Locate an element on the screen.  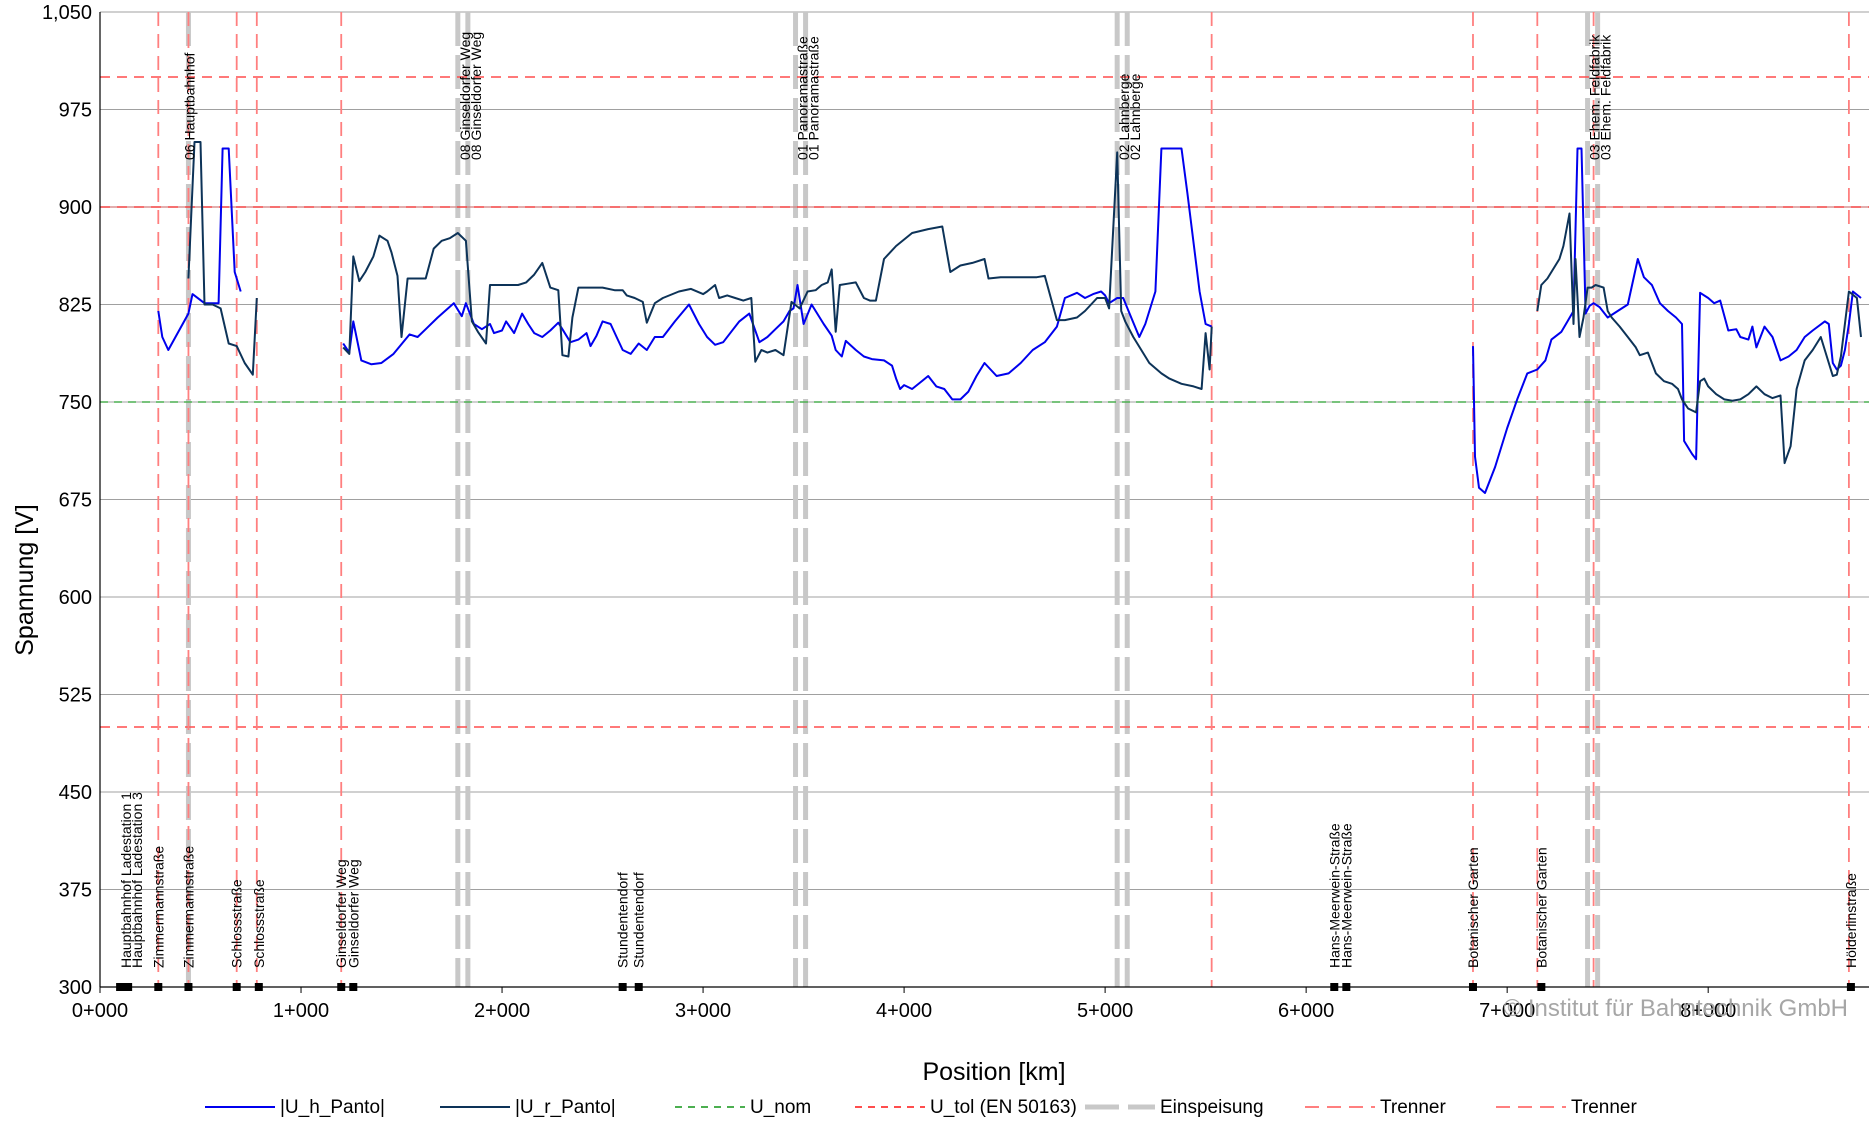
x-tick-label: 5+000 is located at coordinates (1105, 1011).